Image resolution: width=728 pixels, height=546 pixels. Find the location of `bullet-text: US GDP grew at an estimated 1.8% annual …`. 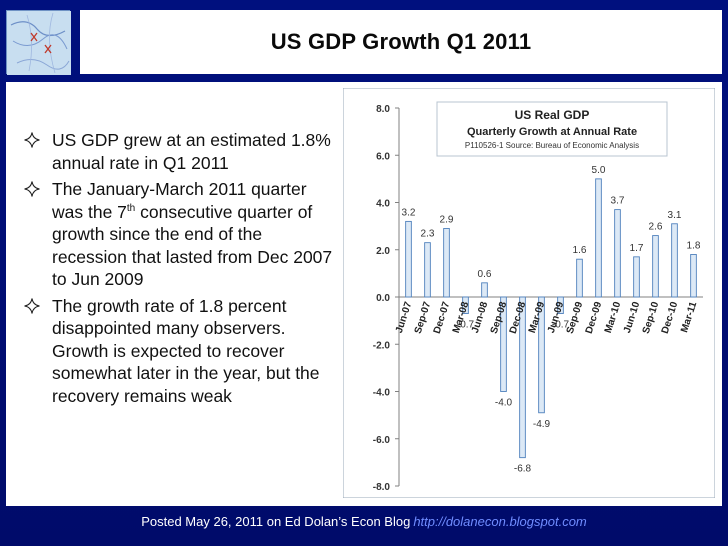

bullet-text: US GDP grew at an estimated 1.8% annual … is located at coordinates (191, 151).